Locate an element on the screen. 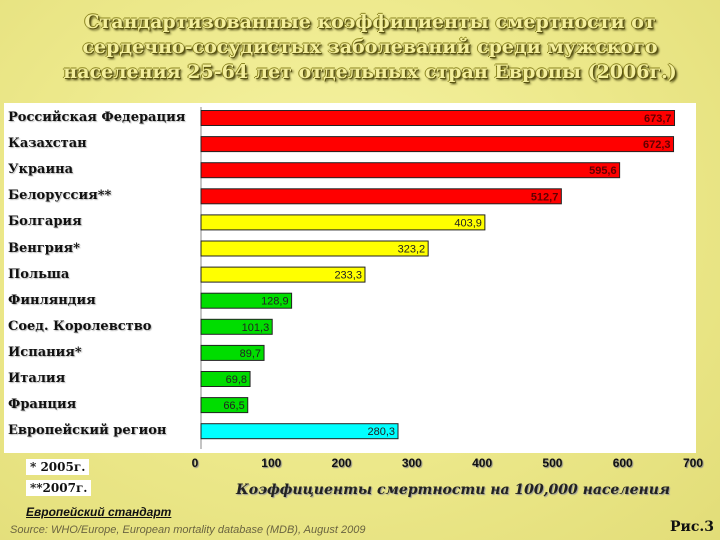  value-label-польша: 233,3 is located at coordinates (348, 276).